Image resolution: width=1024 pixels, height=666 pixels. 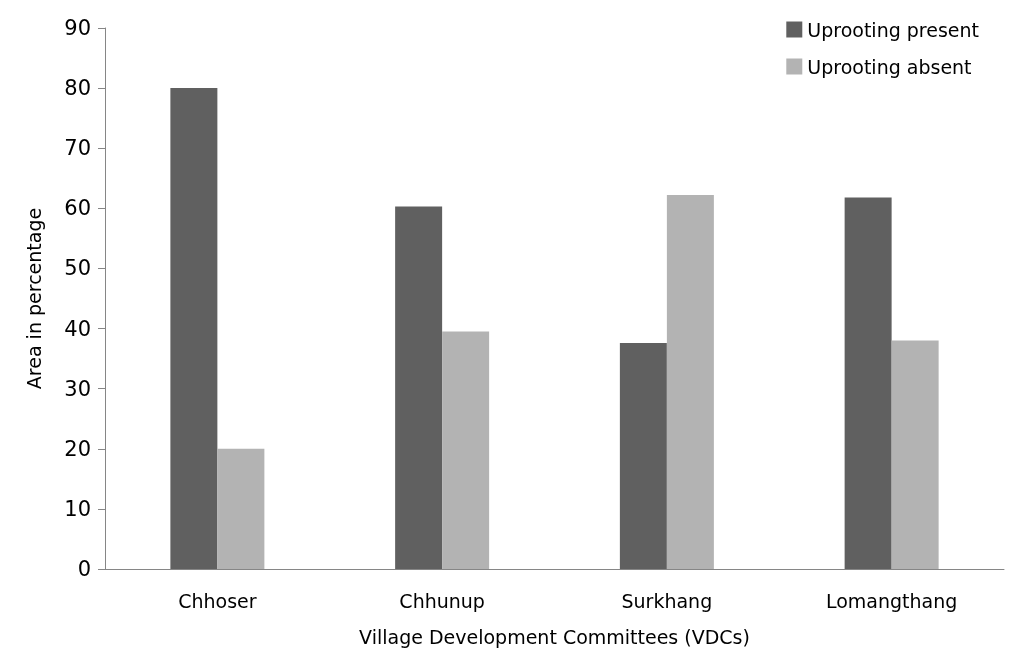 I want to click on y-tick-label: 80, so click(x=77, y=88).